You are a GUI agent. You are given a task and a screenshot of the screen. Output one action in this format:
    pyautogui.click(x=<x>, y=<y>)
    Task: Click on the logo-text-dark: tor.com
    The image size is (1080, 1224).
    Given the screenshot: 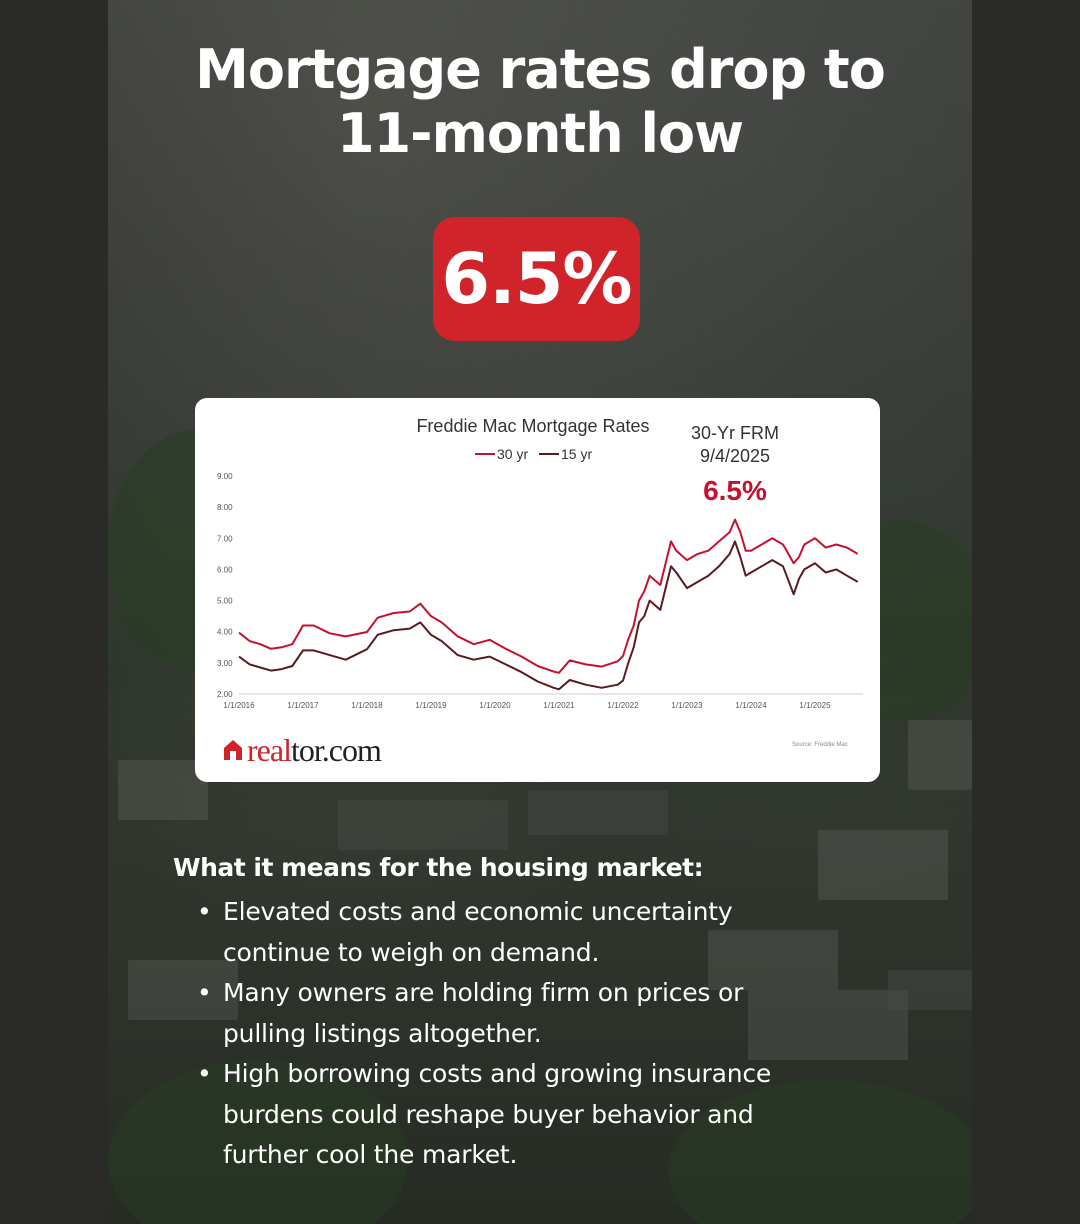 What is the action you would take?
    pyautogui.click(x=336, y=749)
    